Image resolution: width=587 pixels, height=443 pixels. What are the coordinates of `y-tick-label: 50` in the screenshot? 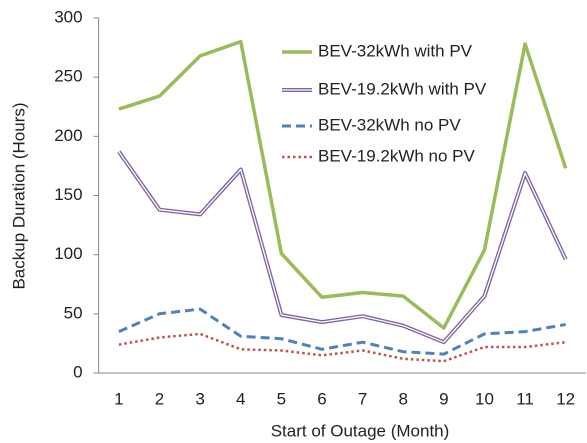 It's located at (73, 312).